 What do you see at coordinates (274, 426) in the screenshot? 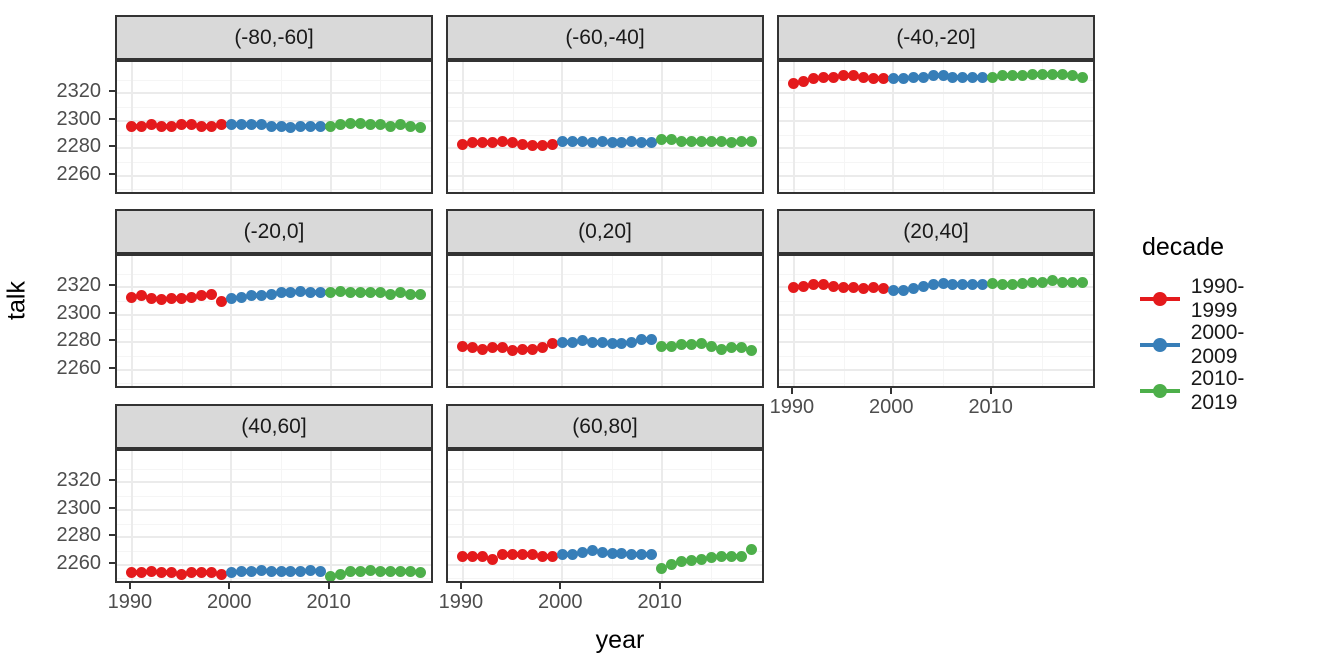
I see `facet-strip-label: (40,60]` at bounding box center [274, 426].